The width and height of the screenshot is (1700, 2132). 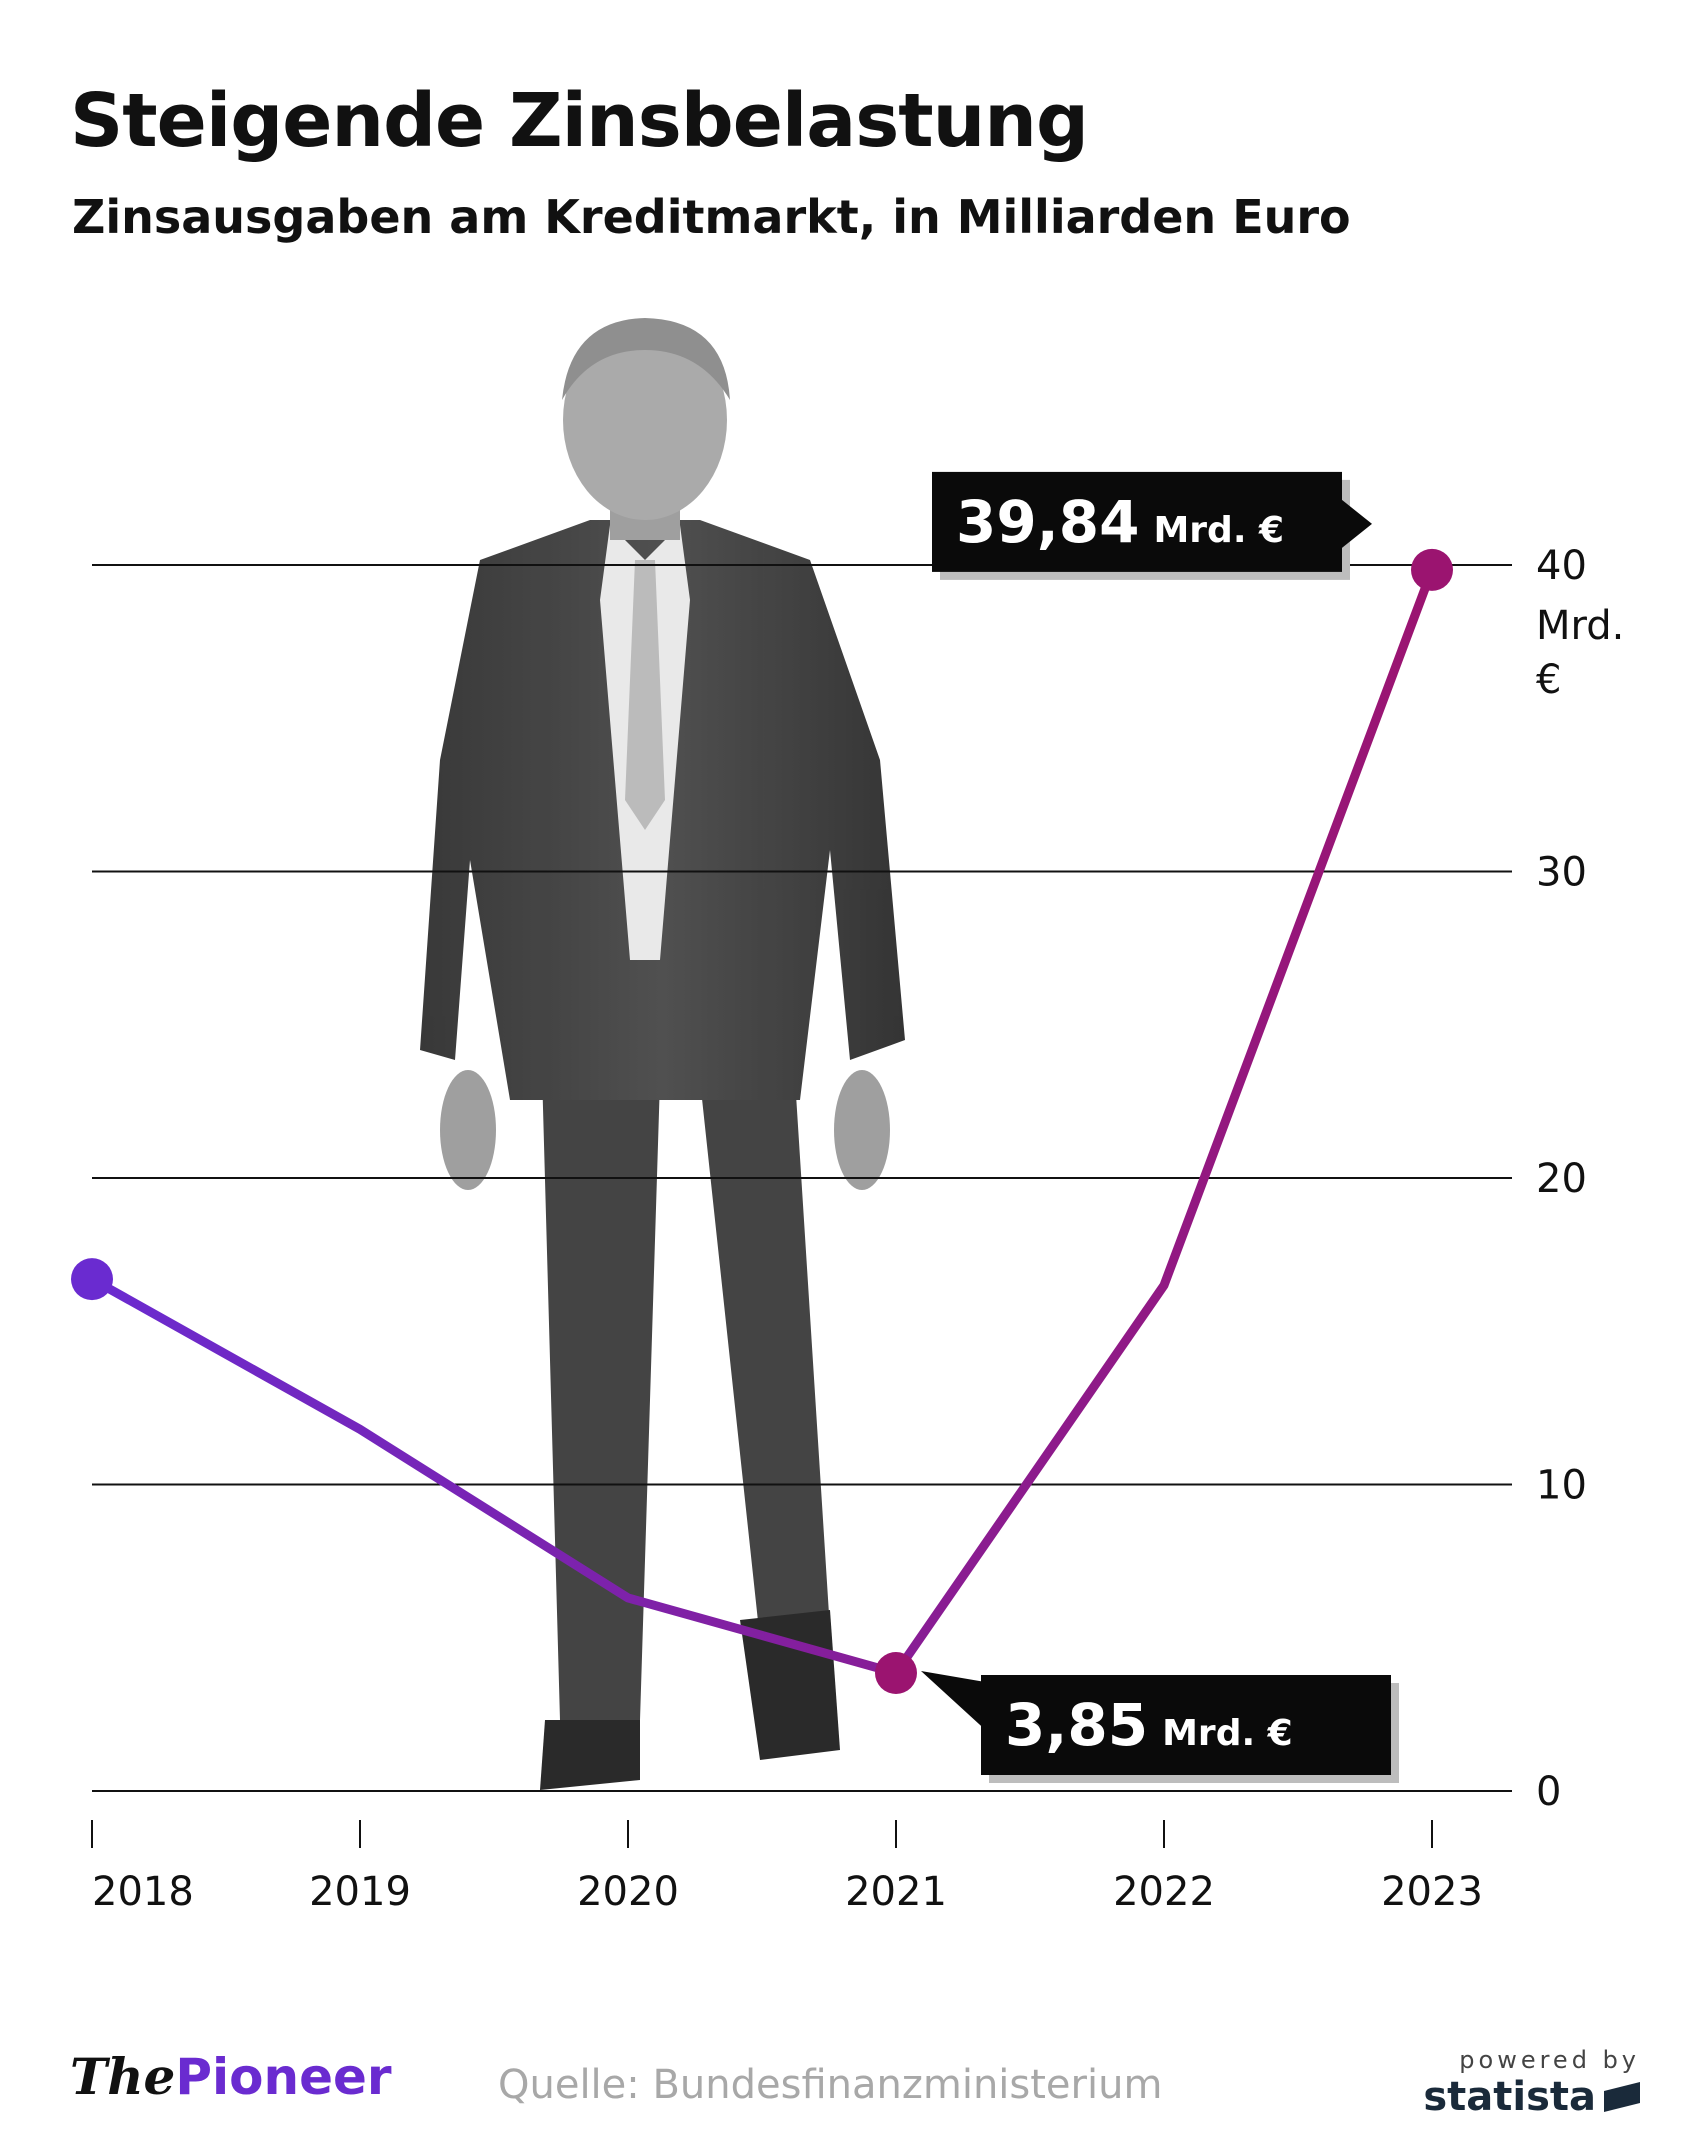 What do you see at coordinates (1149, 1725) in the screenshot?
I see `callout-text: 3,85 Mrd. €` at bounding box center [1149, 1725].